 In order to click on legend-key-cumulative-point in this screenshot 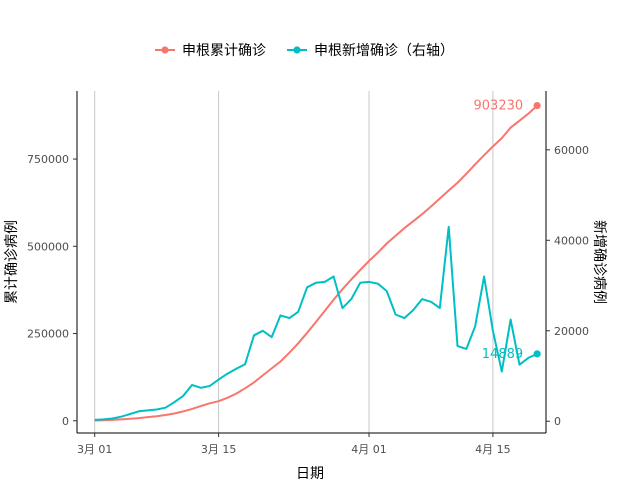, I will do `click(165, 50)`.